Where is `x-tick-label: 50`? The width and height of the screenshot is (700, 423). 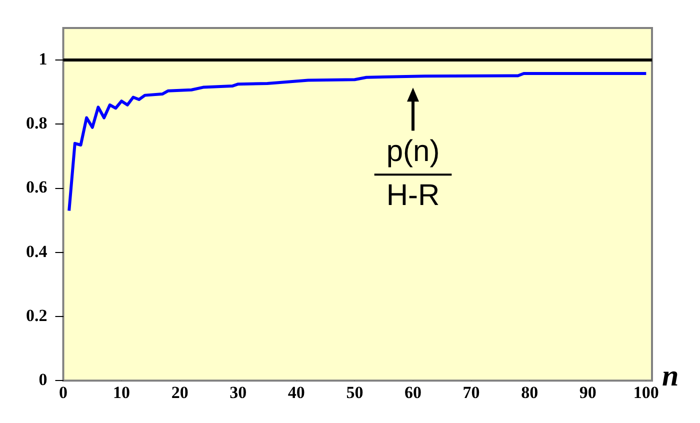 x-tick-label: 50 is located at coordinates (355, 392).